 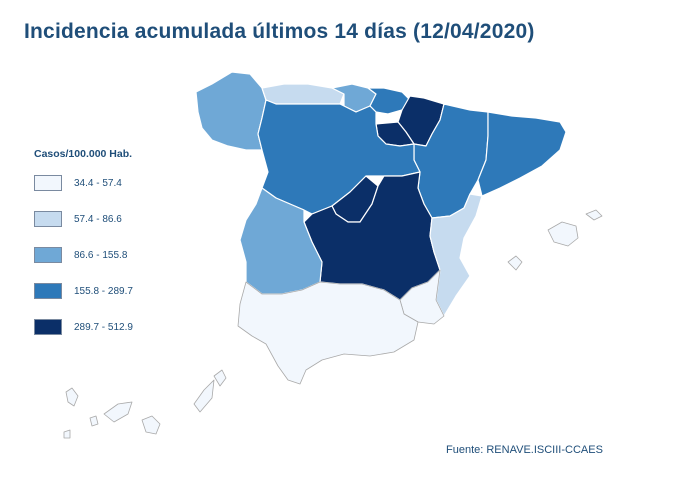 I want to click on region-galicia: Galicia, so click(x=231, y=111).